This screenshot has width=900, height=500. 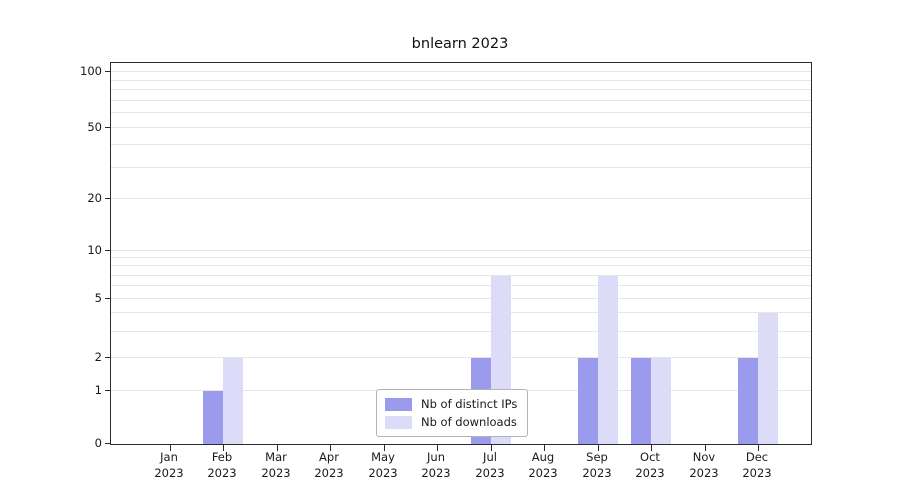 What do you see at coordinates (588, 401) in the screenshot?
I see `bar-distinct-ips-sep` at bounding box center [588, 401].